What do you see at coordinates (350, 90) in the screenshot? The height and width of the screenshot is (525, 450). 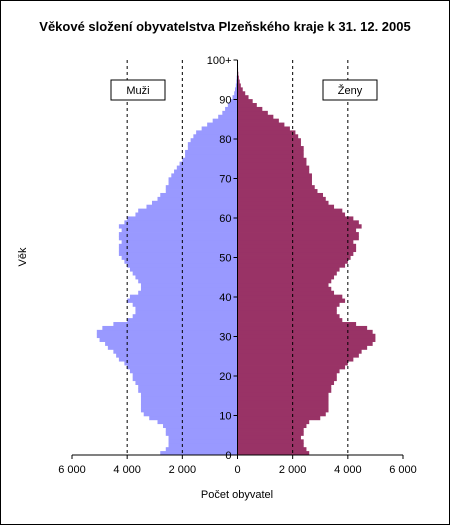 I see `legend-female: Ženy` at bounding box center [350, 90].